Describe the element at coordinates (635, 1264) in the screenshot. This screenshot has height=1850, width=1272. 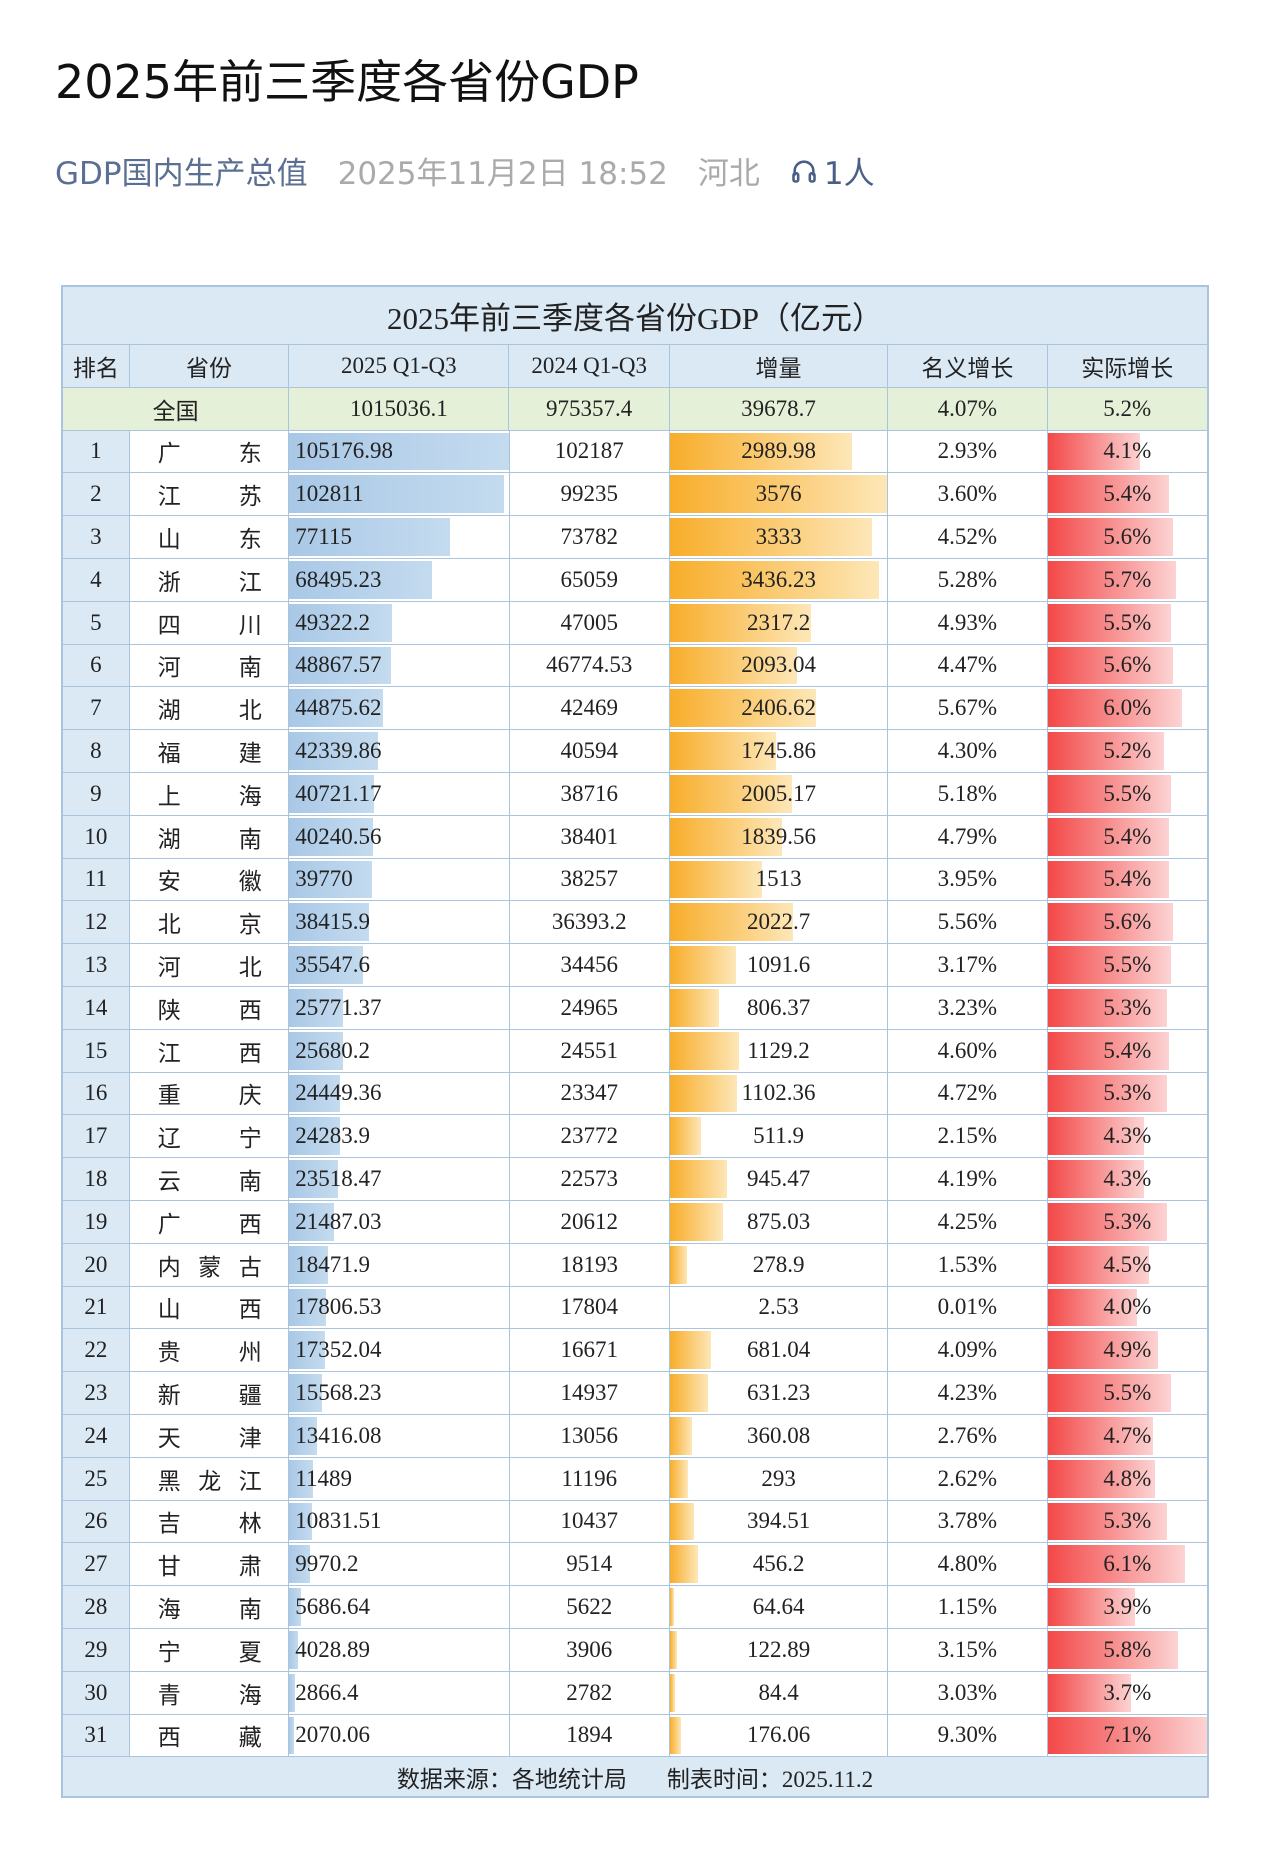
I see `table-row: 20 内蒙古 18471.9 18193 278.9 1.53% 4.5%` at that location.